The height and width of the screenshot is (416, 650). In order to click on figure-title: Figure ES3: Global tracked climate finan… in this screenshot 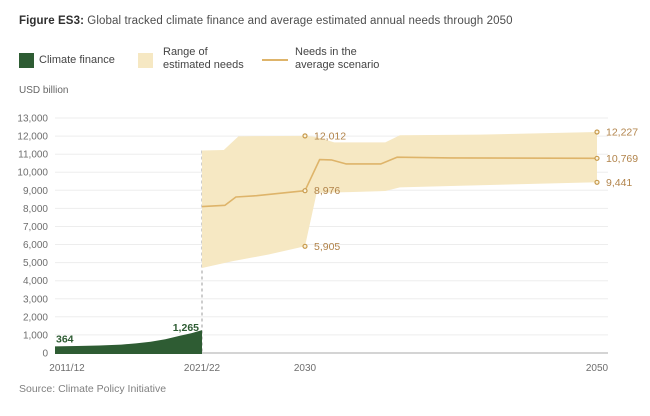, I will do `click(266, 21)`.